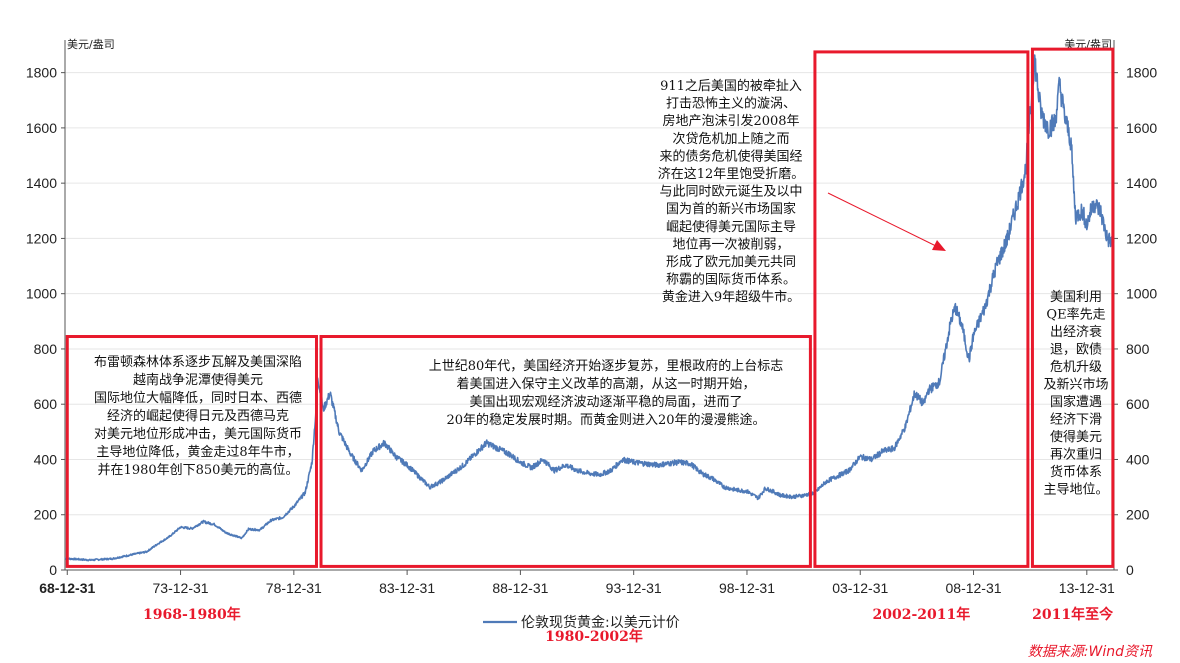  I want to click on annotation-line: 与此同时欧元诞生及以中, so click(730, 192).